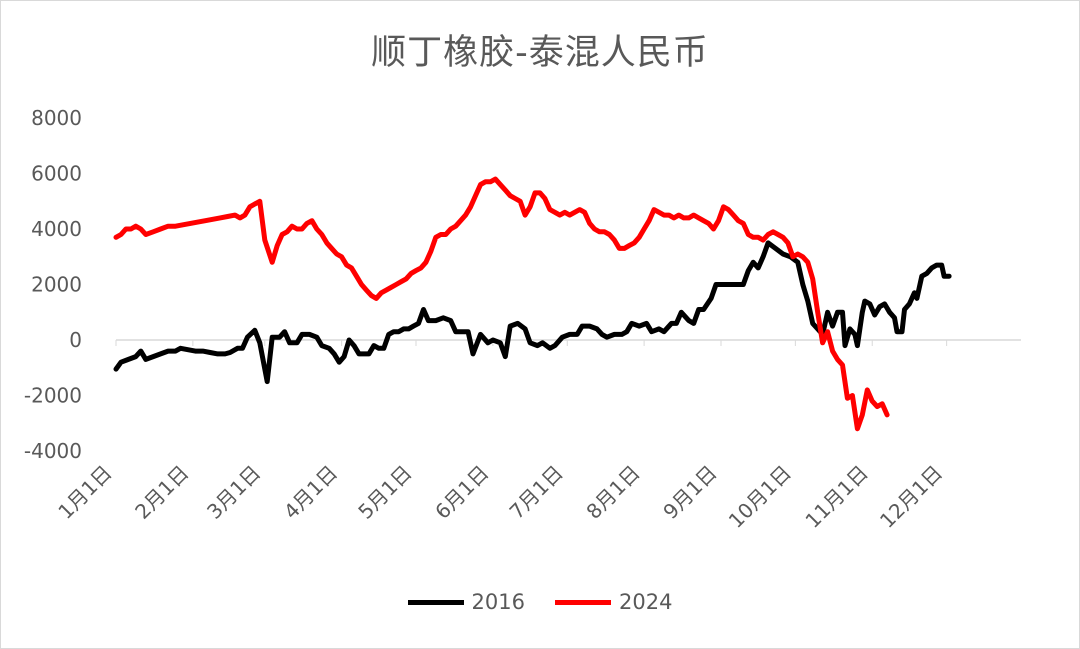 This screenshot has height=649, width=1080. Describe the element at coordinates (384, 492) in the screenshot. I see `x-tick-label: 5月1日` at that location.